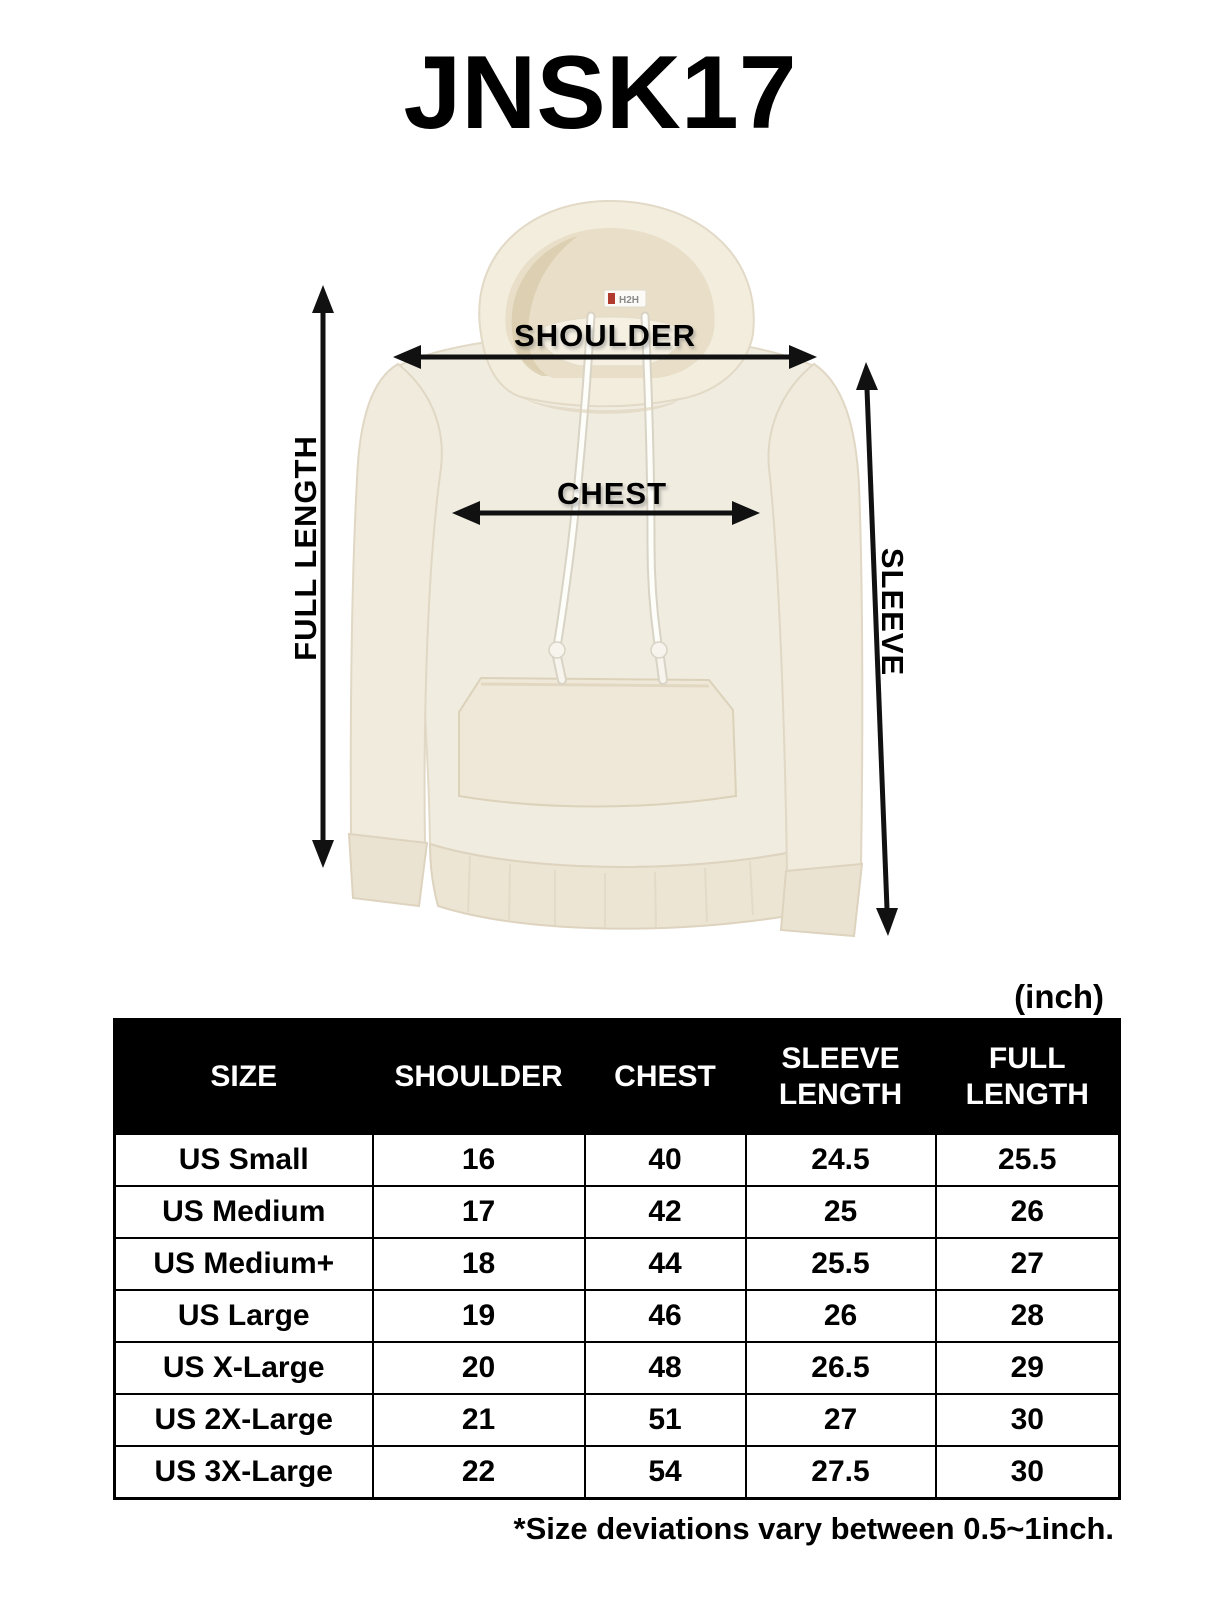 The width and height of the screenshot is (1230, 1600). I want to click on neck-tag: H2H, so click(625, 298).